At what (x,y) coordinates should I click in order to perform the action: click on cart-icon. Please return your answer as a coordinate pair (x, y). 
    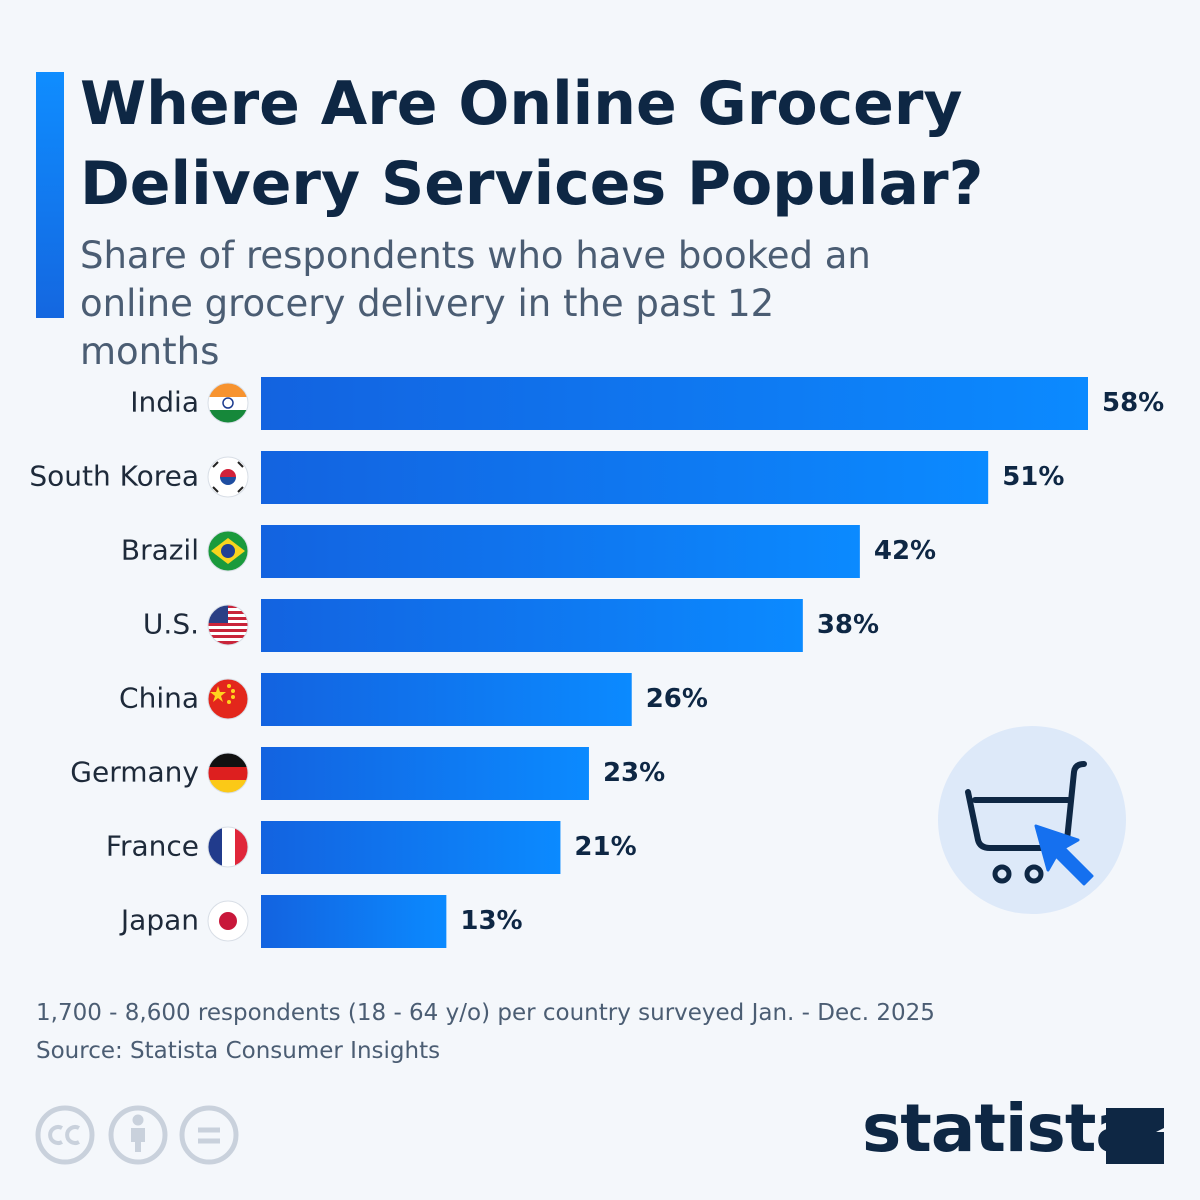
    Looking at the image, I should click on (1032, 820).